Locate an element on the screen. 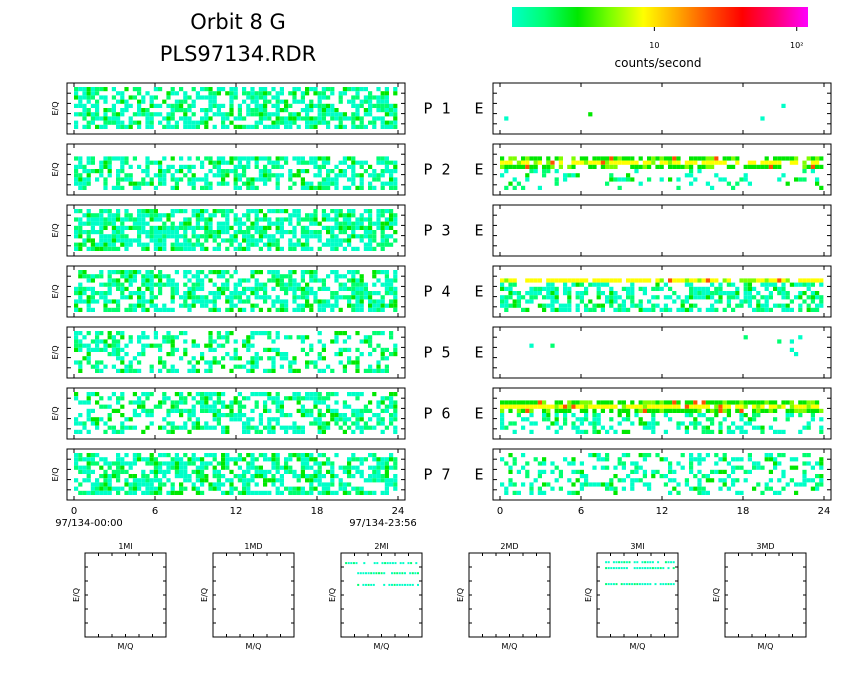 The height and width of the screenshot is (680, 850). x-start-label: 97/134-00:00 is located at coordinates (89, 523).